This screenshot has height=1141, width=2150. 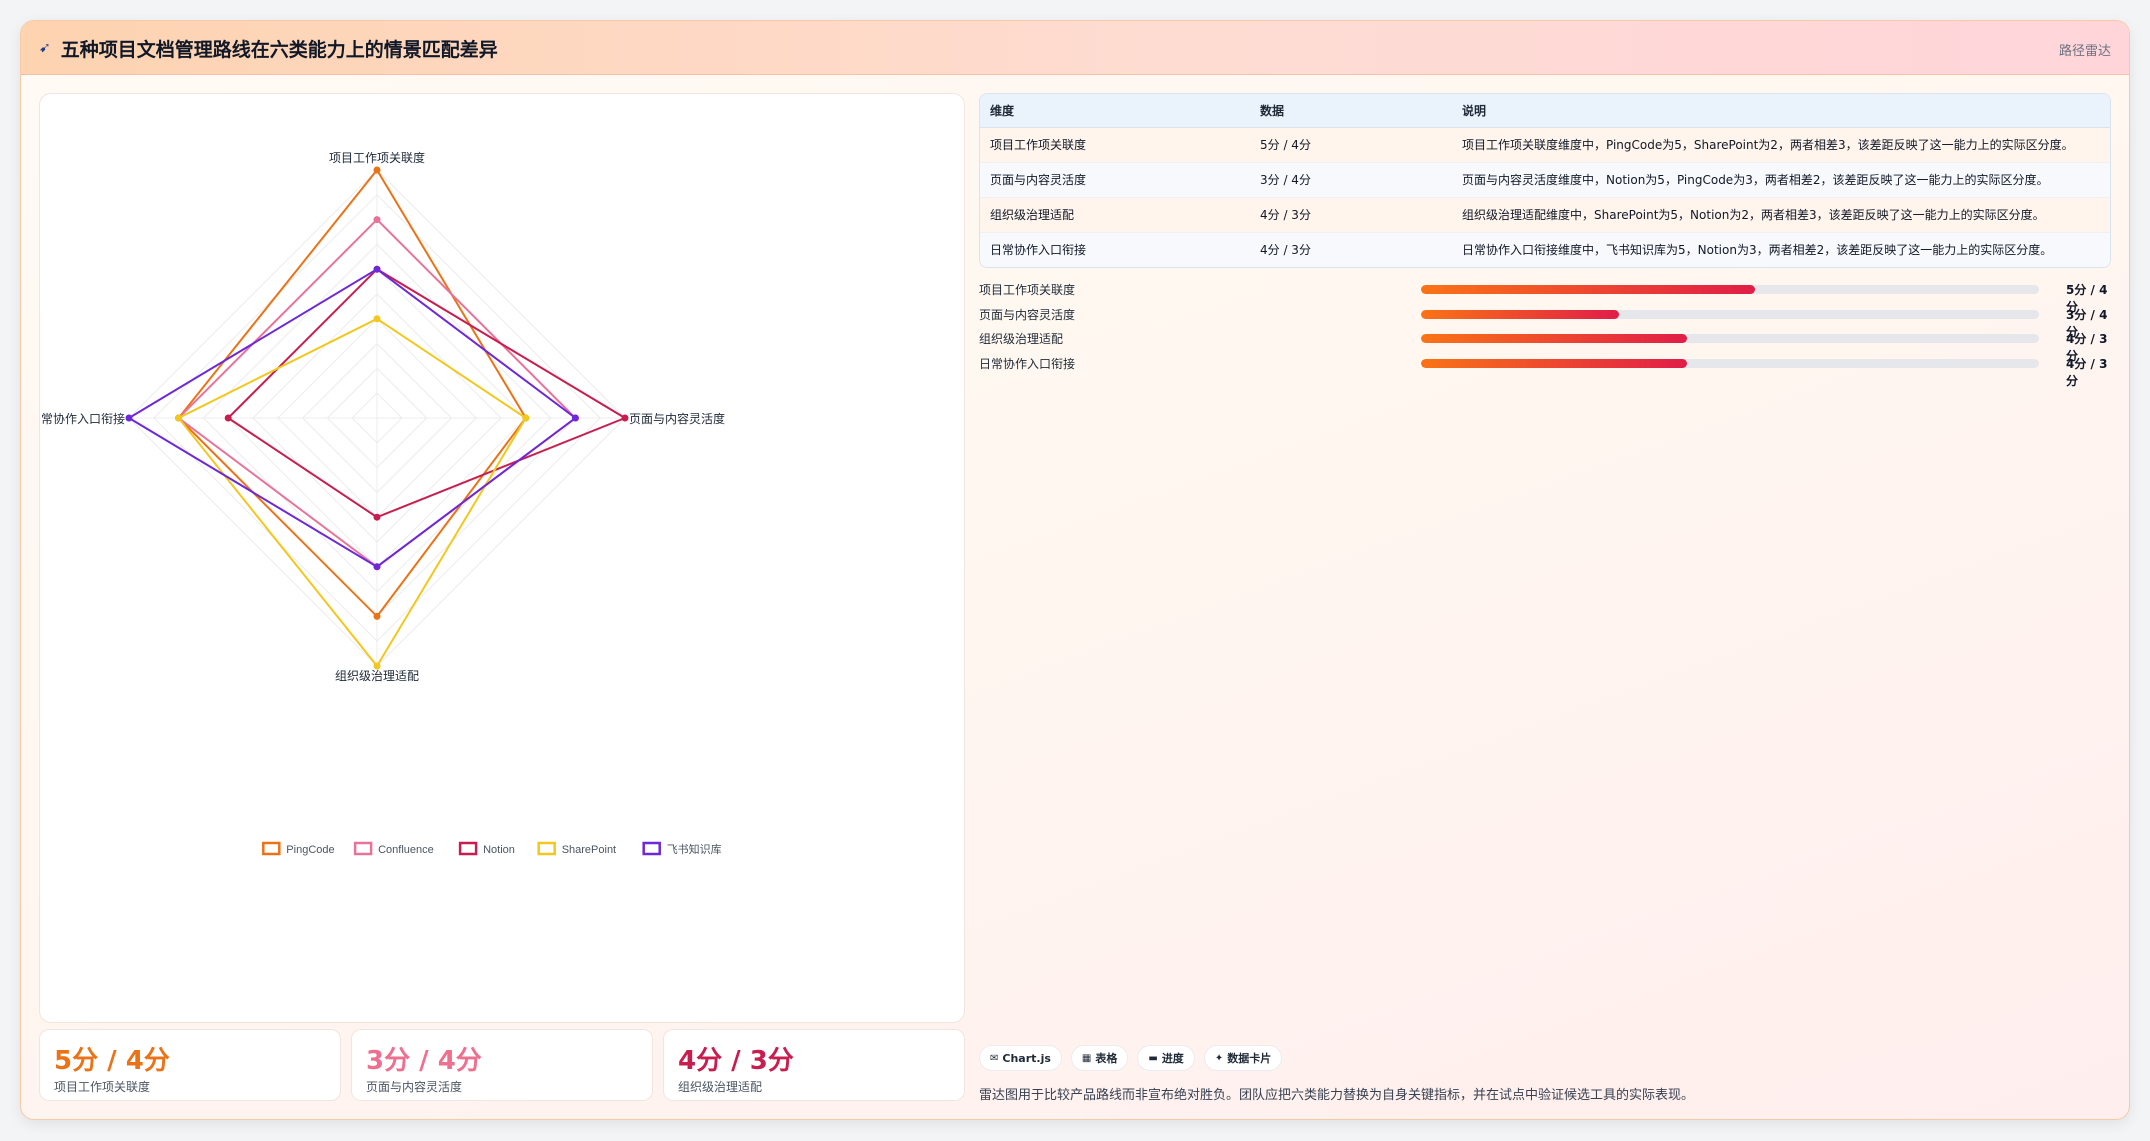 I want to click on tech-chip: ✦ 数据卡片, so click(x=1243, y=1058).